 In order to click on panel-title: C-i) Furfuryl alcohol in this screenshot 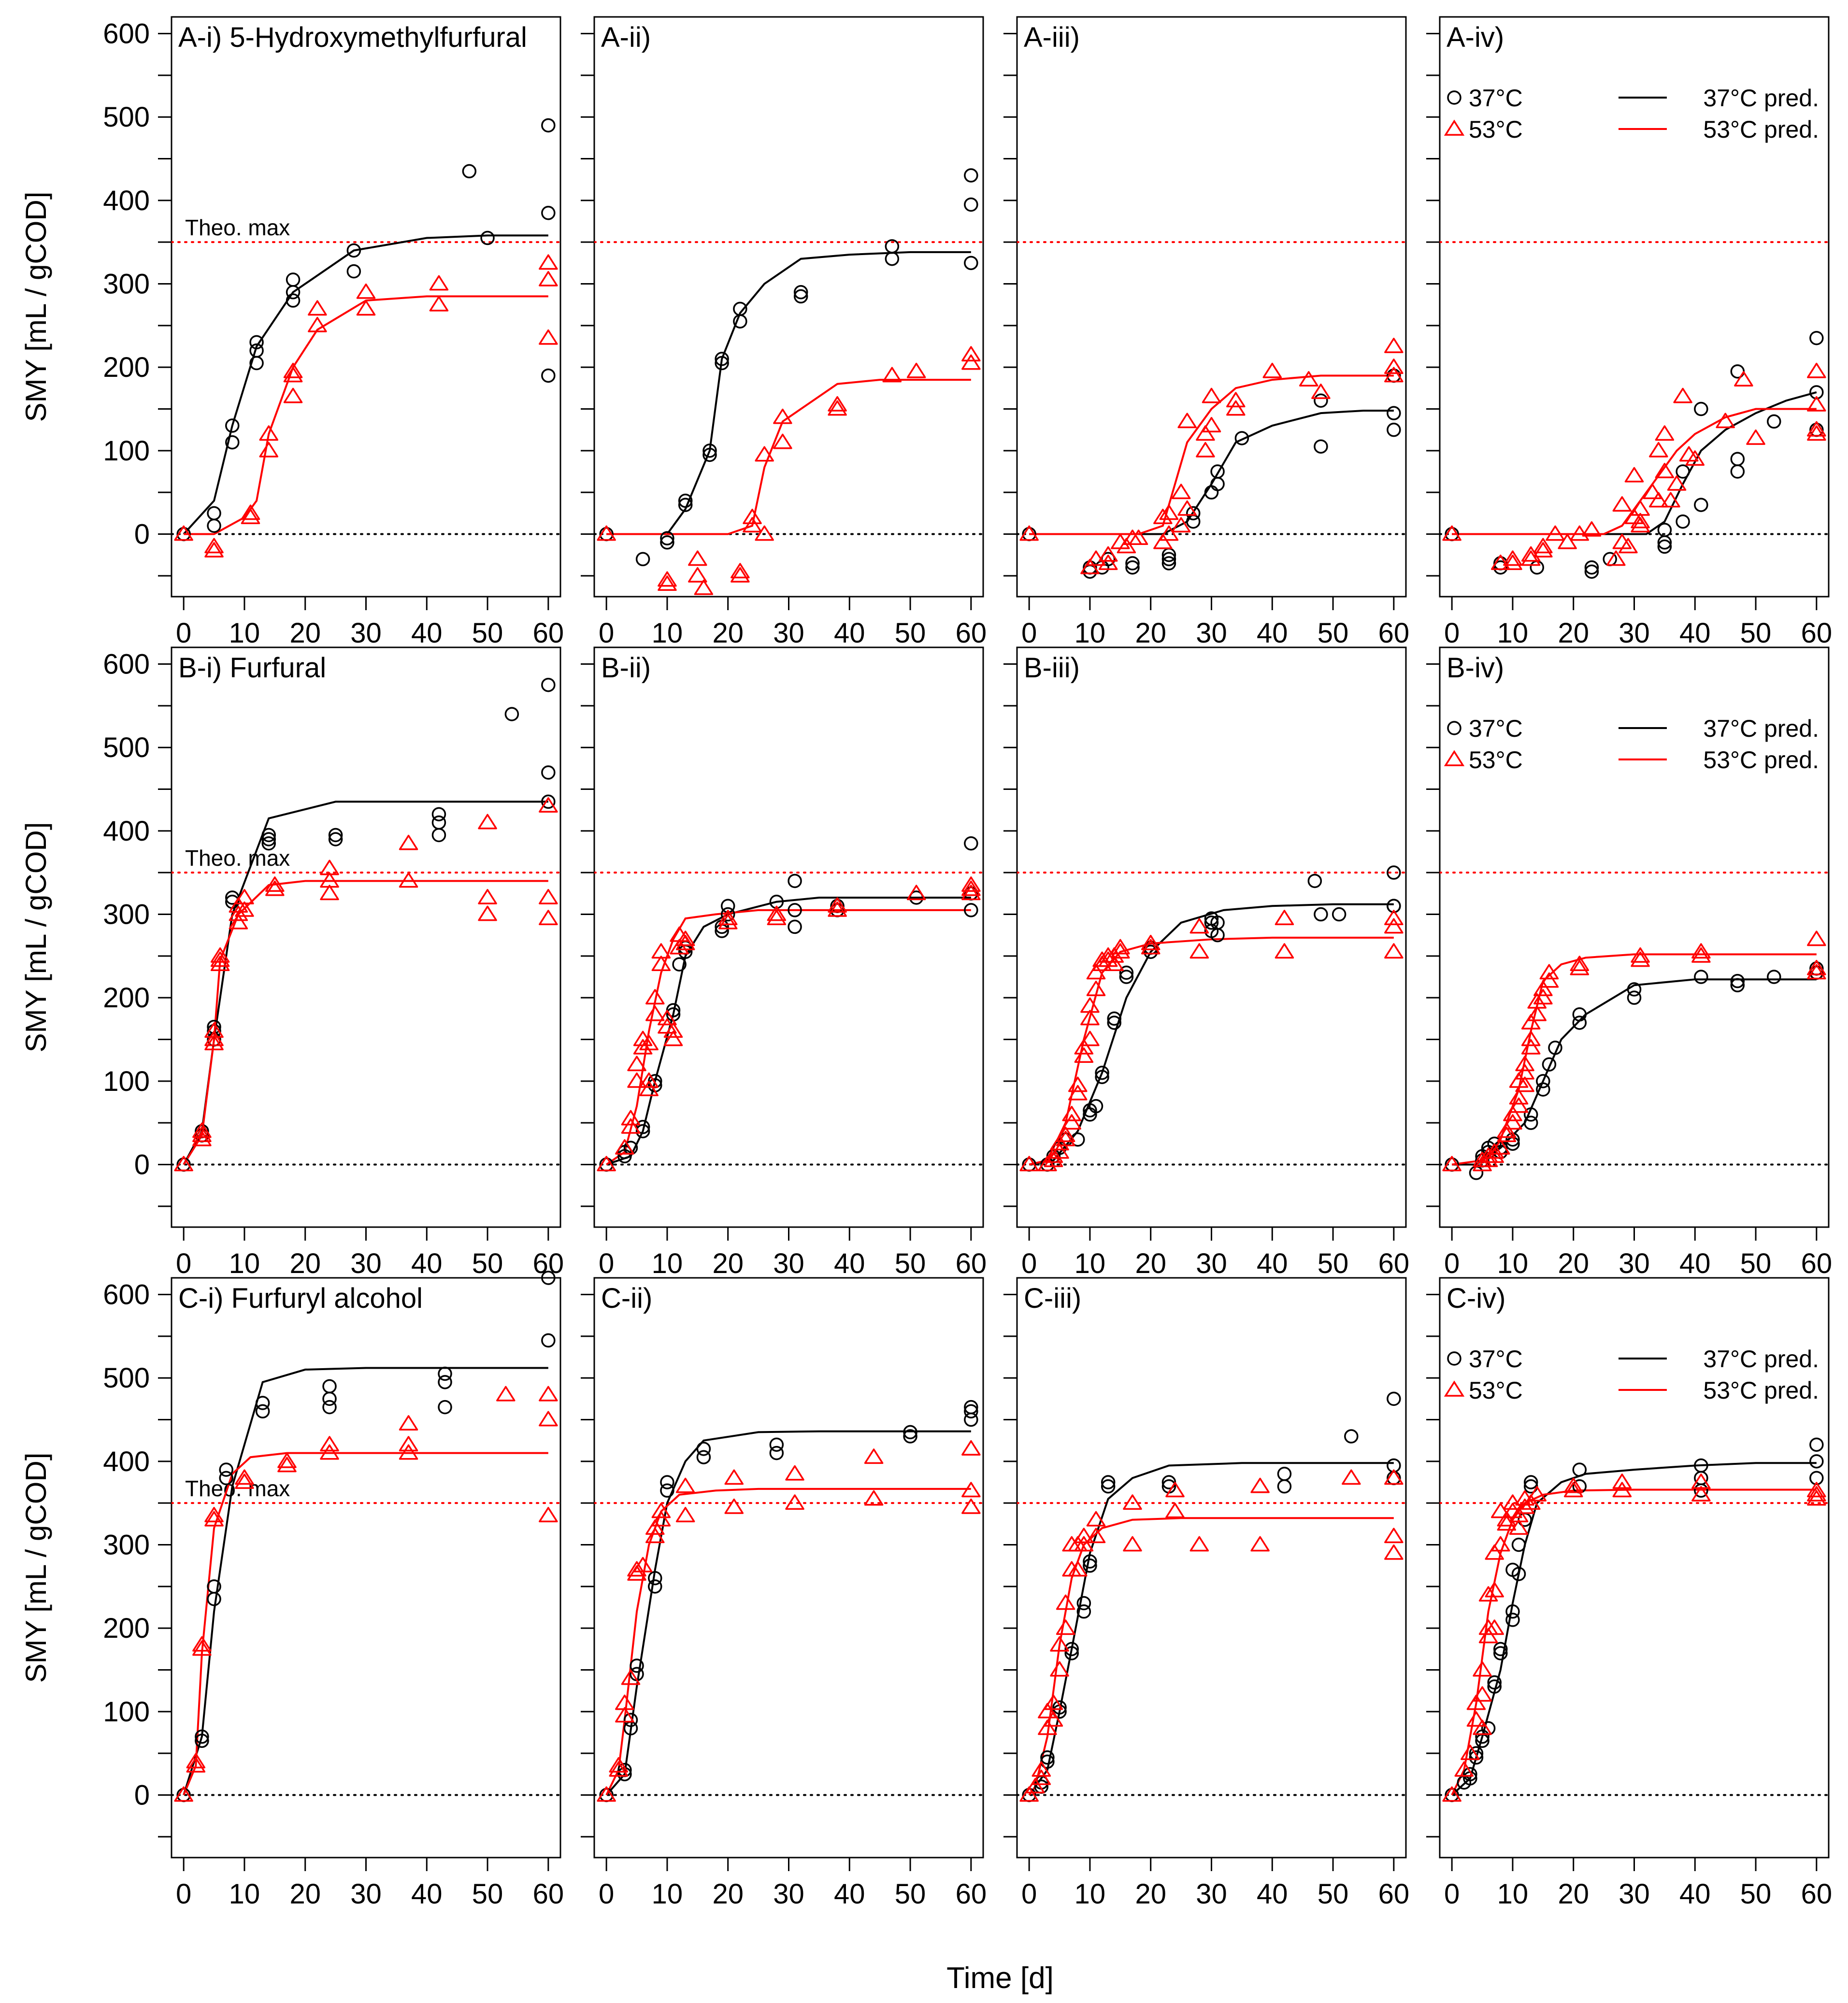, I will do `click(300, 1298)`.